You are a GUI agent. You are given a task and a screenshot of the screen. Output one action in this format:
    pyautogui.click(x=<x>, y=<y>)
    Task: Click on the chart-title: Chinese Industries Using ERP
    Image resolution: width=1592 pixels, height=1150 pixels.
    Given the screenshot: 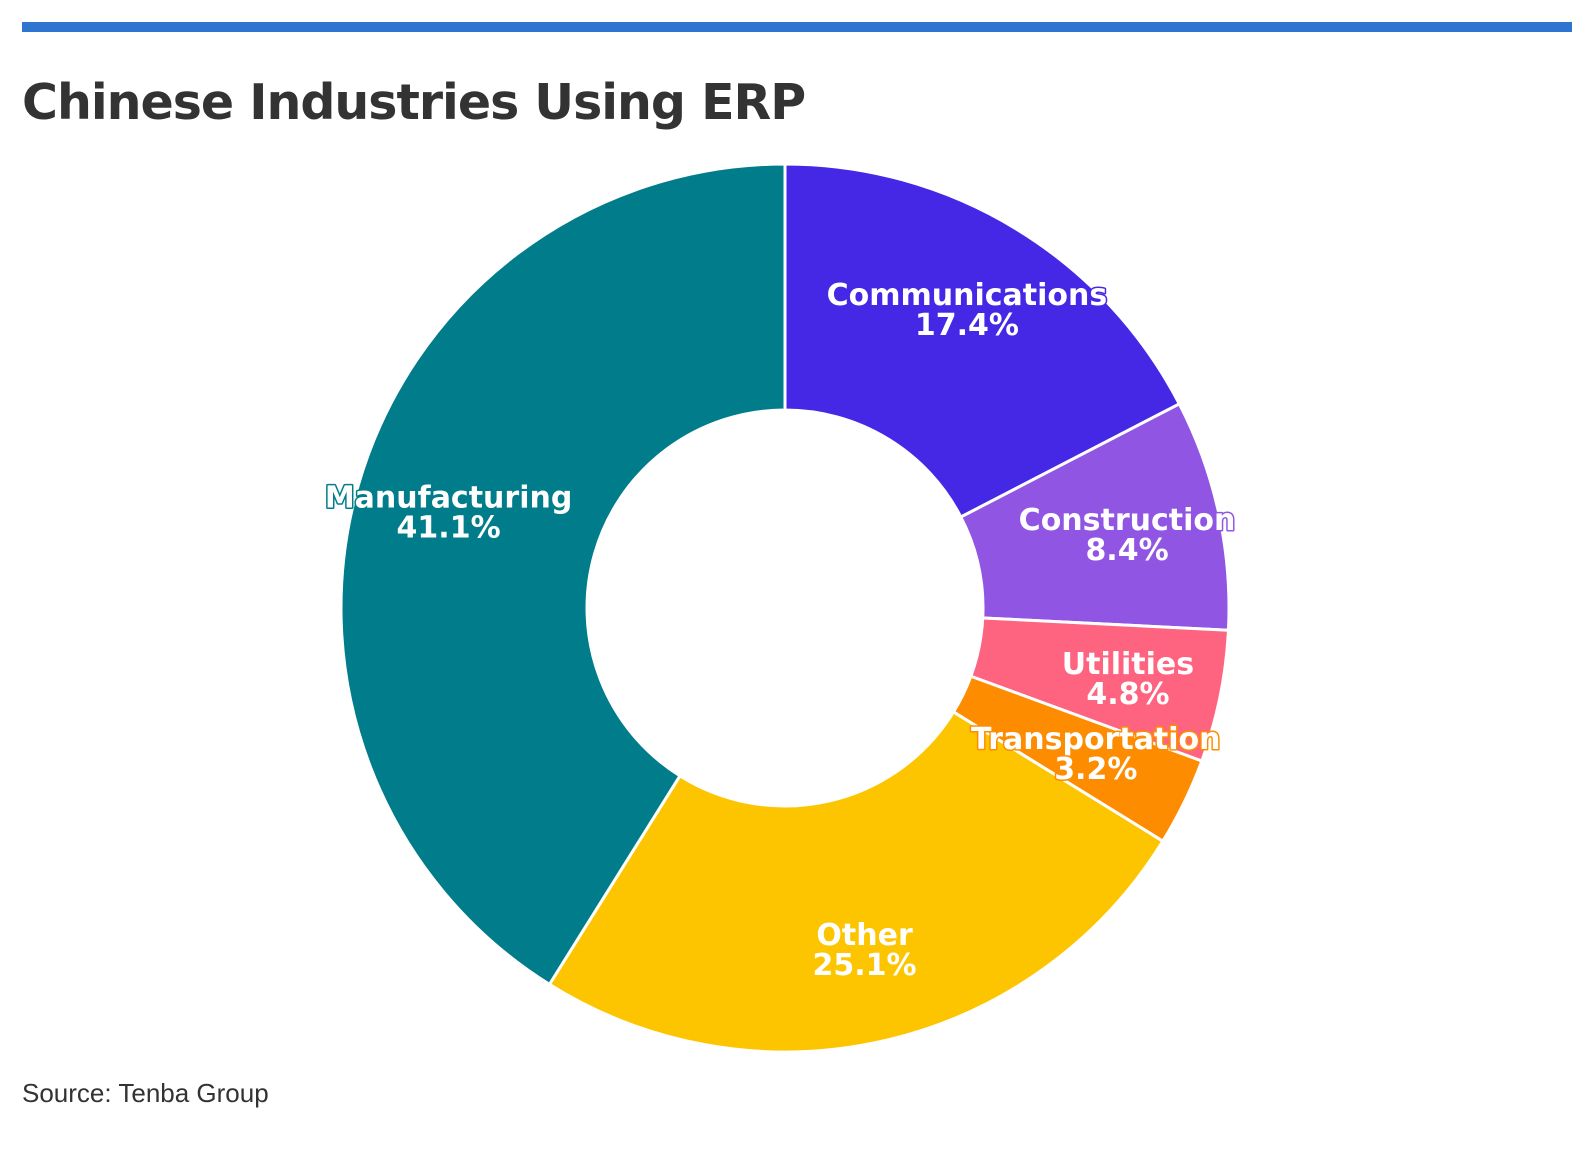 What is the action you would take?
    pyautogui.click(x=414, y=102)
    